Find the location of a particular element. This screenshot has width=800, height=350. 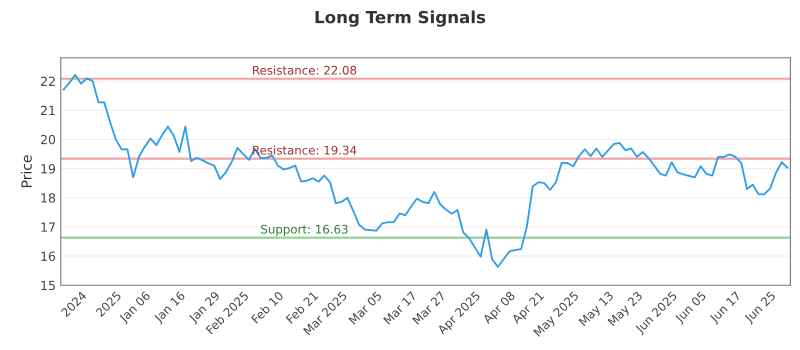

x-tick-label: Feb 10 is located at coordinates (267, 307).